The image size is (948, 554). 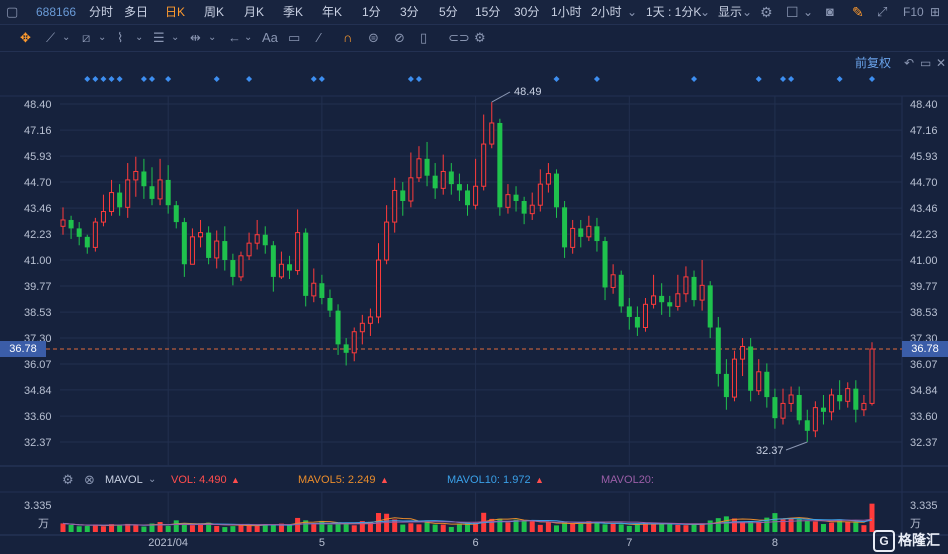 What do you see at coordinates (830, 11) in the screenshot?
I see `camera-icon: ◙` at bounding box center [830, 11].